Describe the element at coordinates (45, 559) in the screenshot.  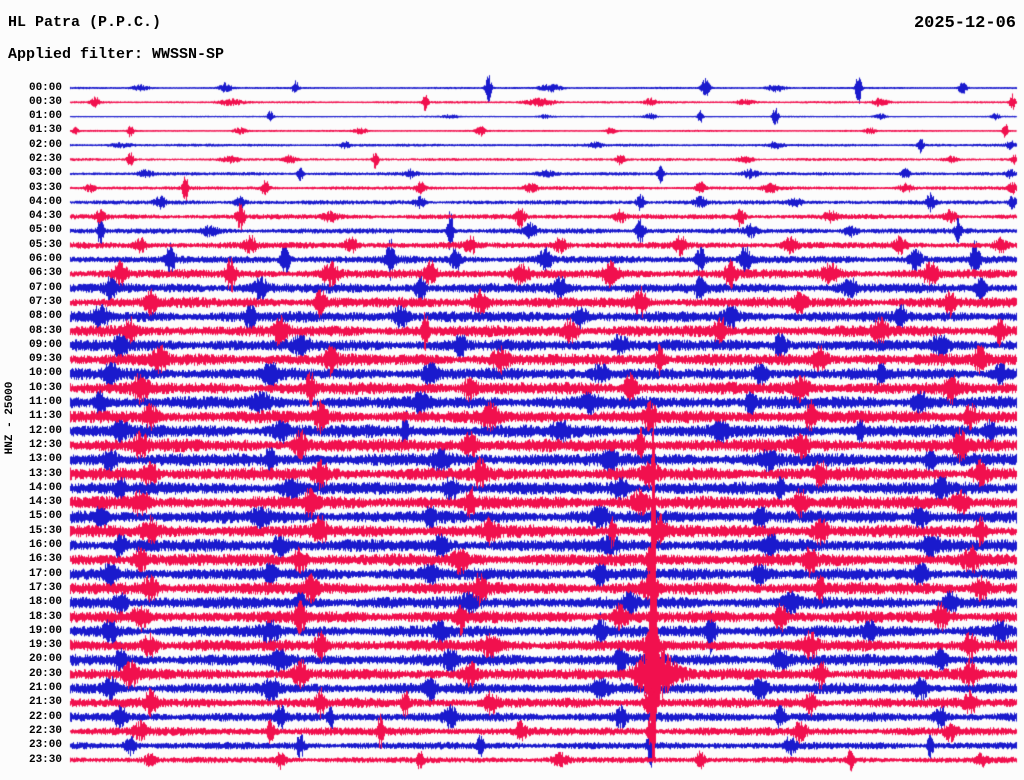
I see `time-label: 16:30` at that location.